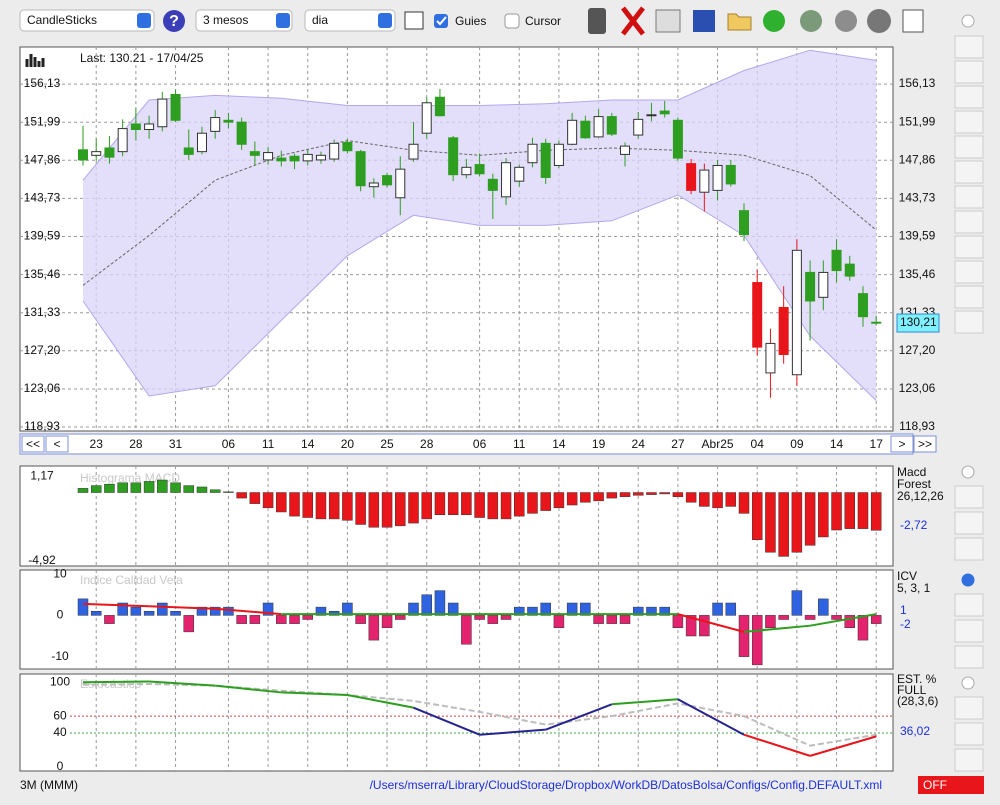 The width and height of the screenshot is (1000, 805). Describe the element at coordinates (917, 83) in the screenshot. I see `y-tick-label: 156,13` at that location.